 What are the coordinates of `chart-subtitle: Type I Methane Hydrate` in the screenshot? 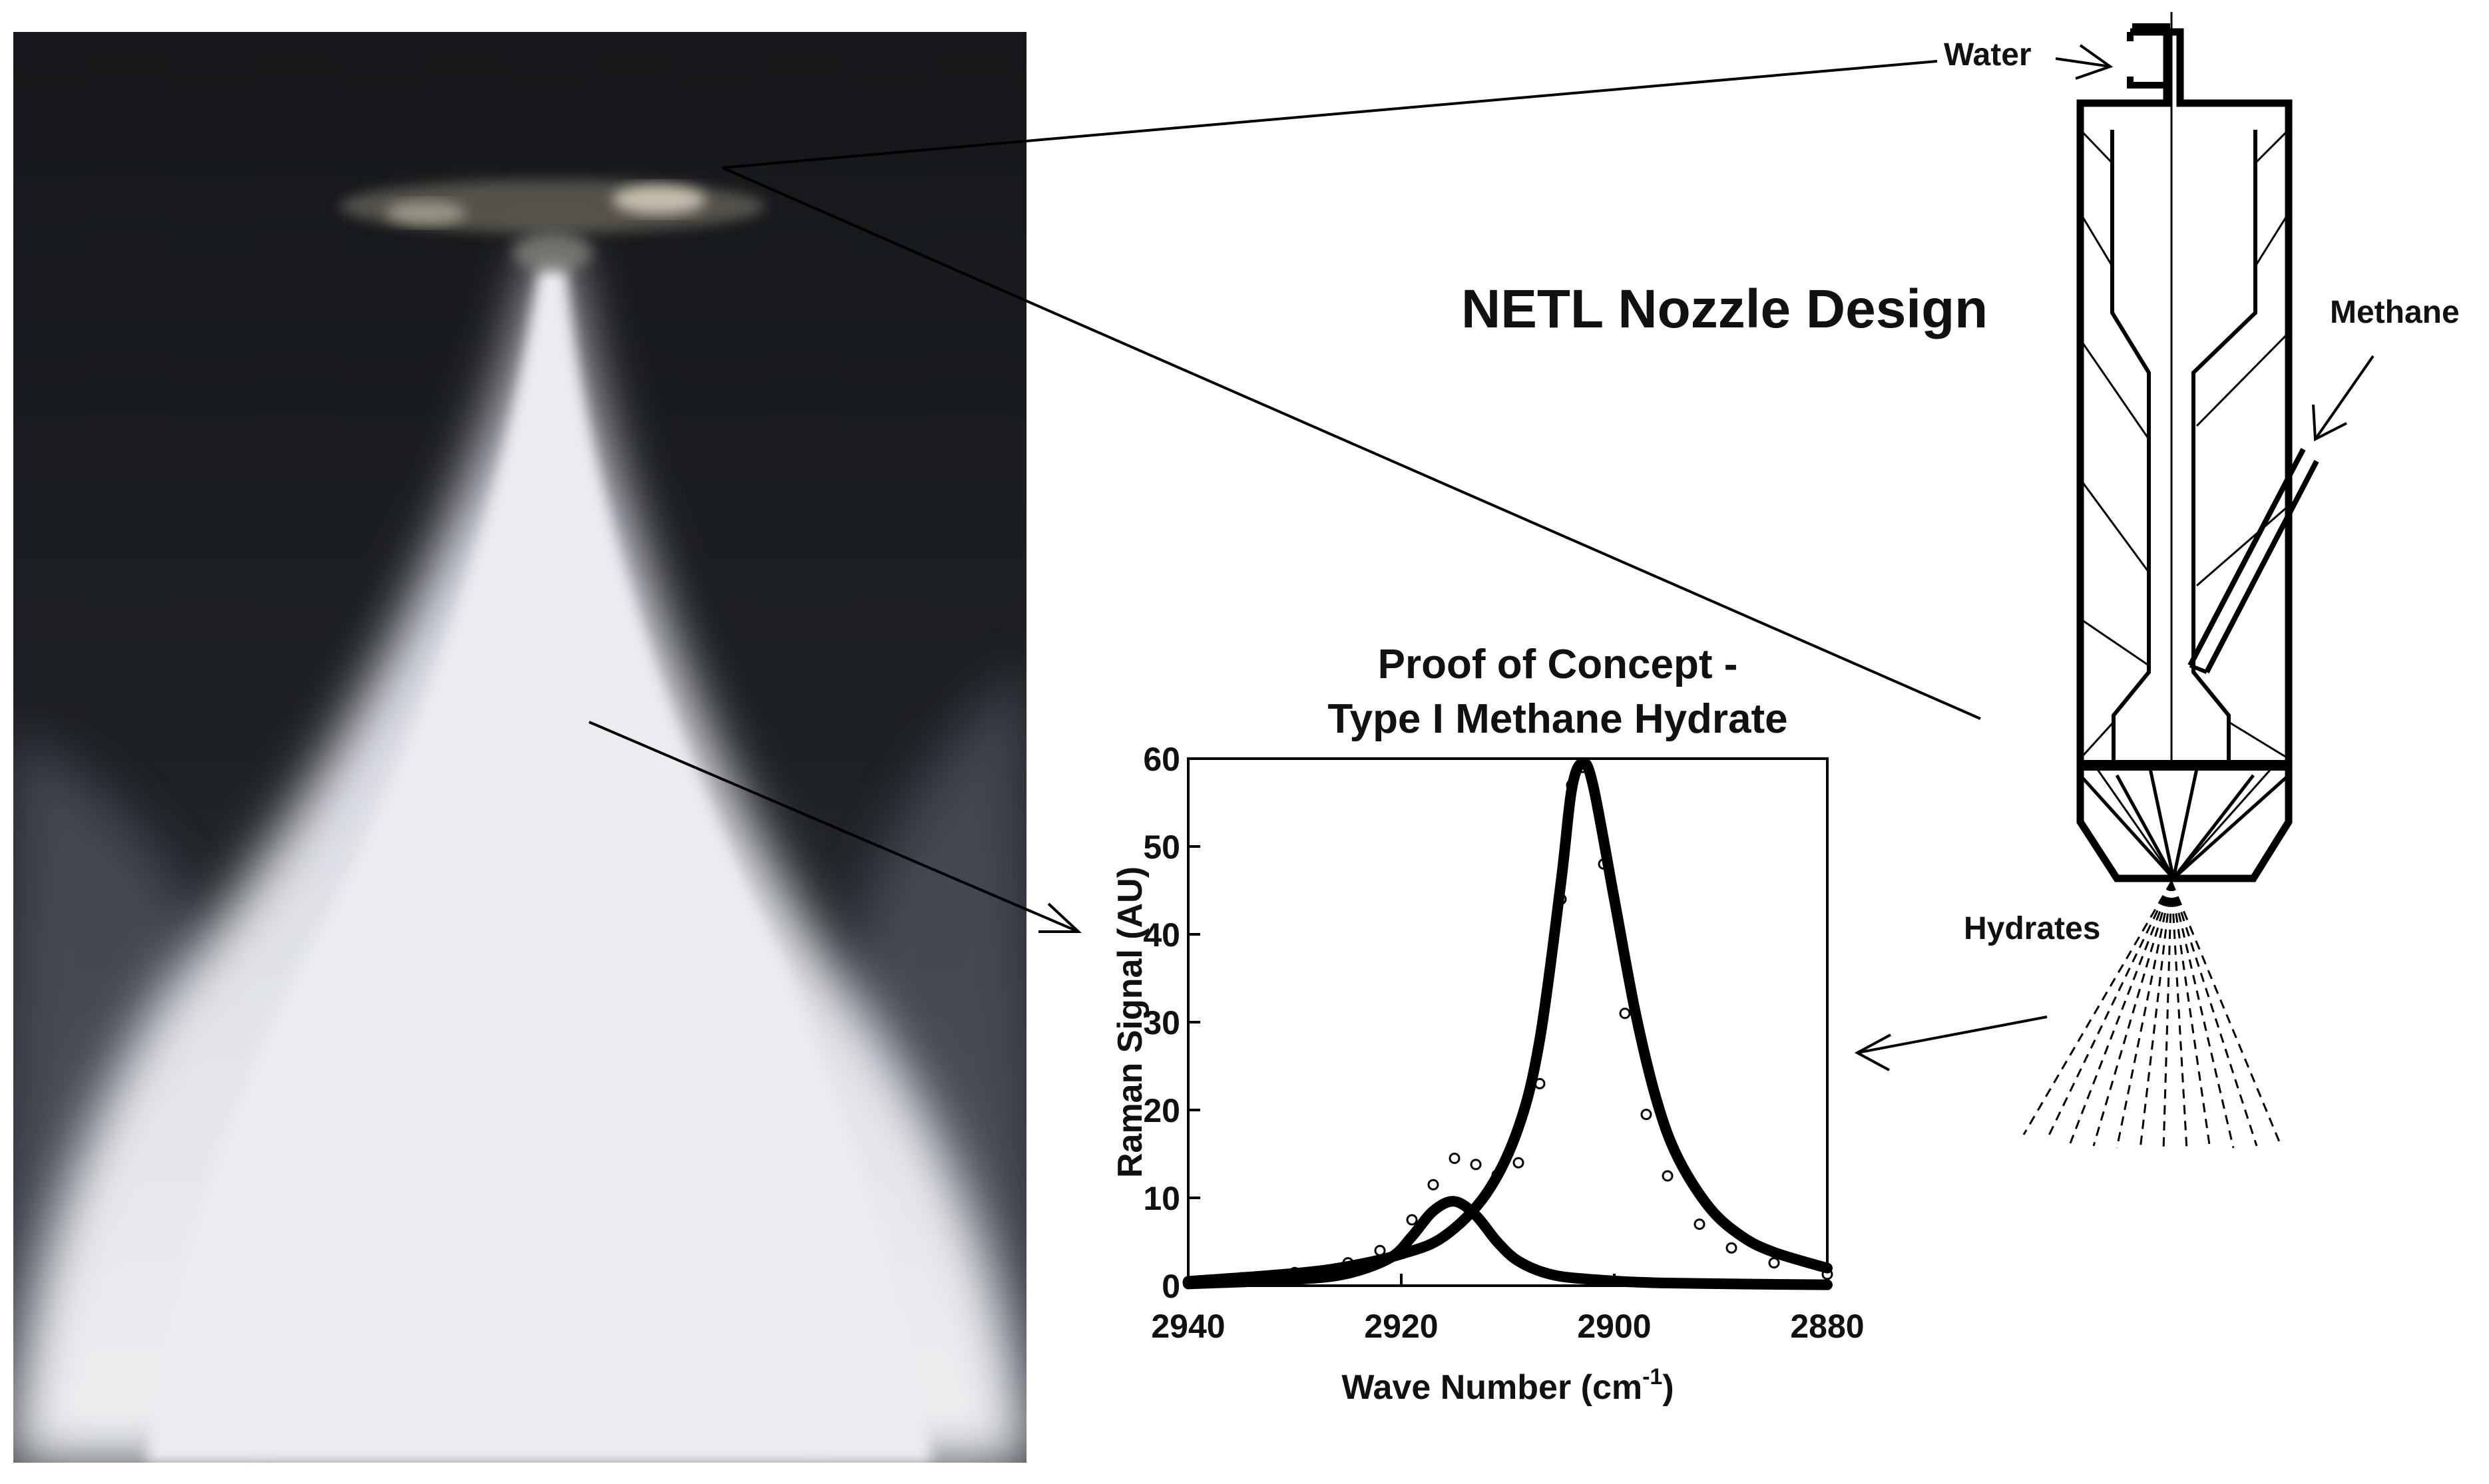 It's located at (1557, 719).